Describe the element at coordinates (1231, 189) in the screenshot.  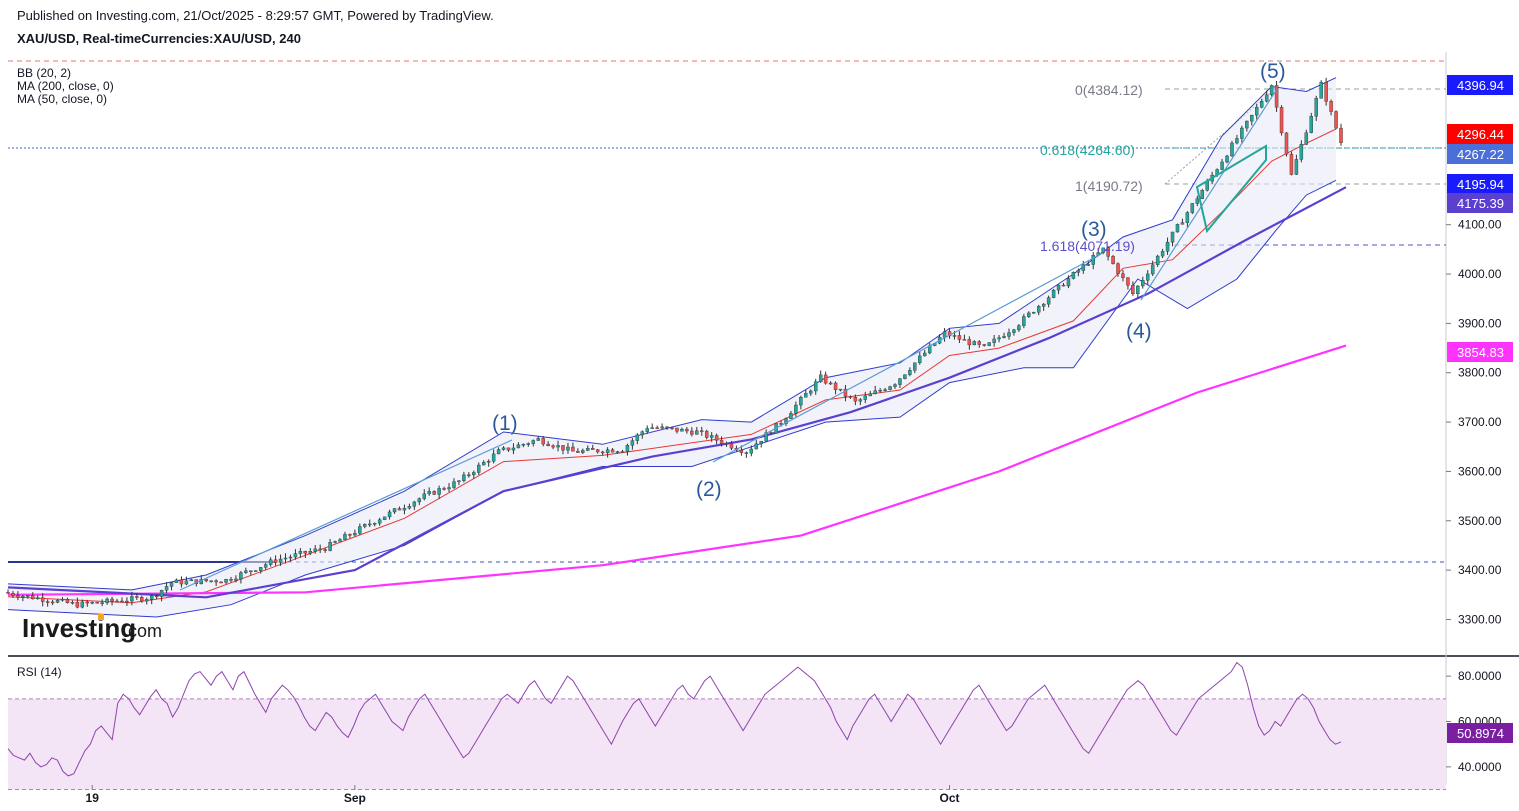
I see `rising-wedge` at that location.